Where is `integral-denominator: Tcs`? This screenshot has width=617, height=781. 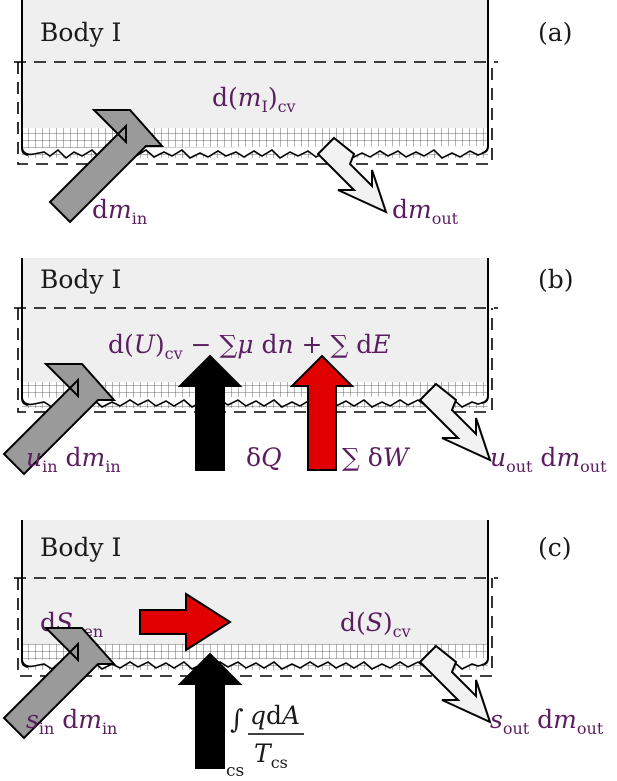
integral-denominator: Tcs is located at coordinates (271, 755).